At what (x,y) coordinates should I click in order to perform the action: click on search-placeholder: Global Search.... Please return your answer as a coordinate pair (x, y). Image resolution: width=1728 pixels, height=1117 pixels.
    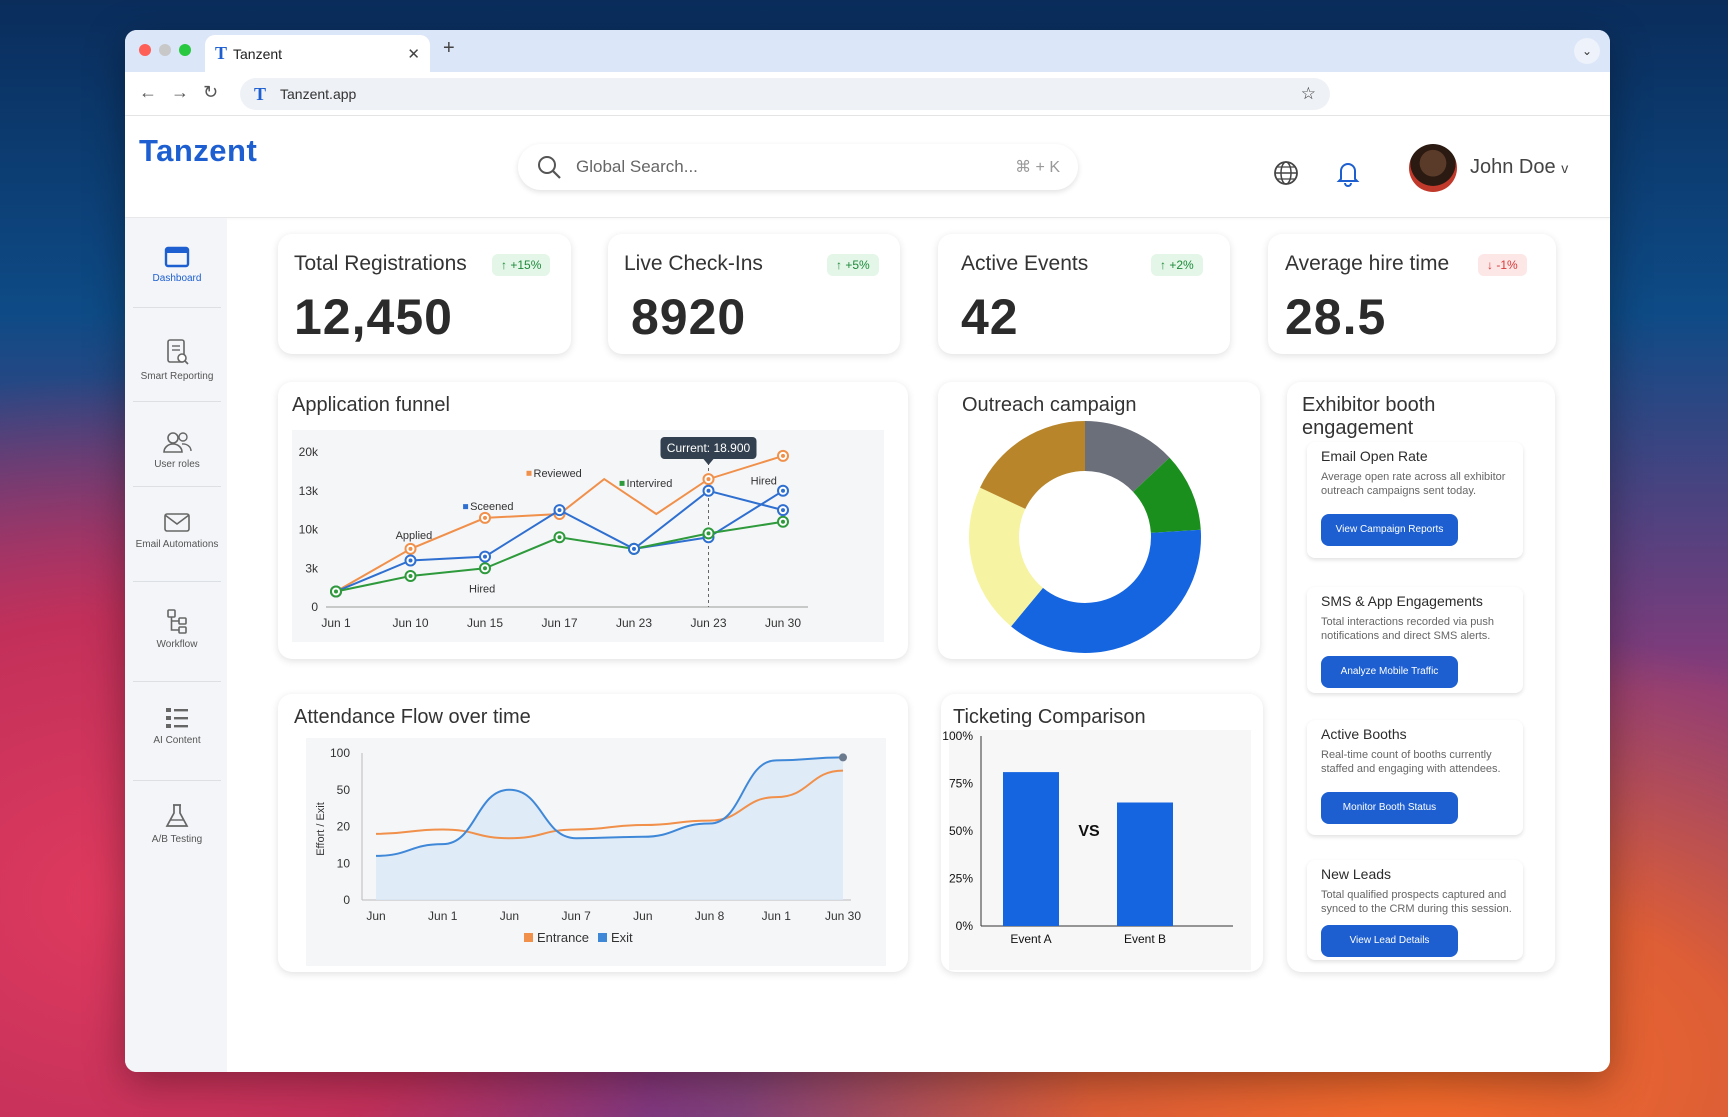
    Looking at the image, I should click on (637, 166).